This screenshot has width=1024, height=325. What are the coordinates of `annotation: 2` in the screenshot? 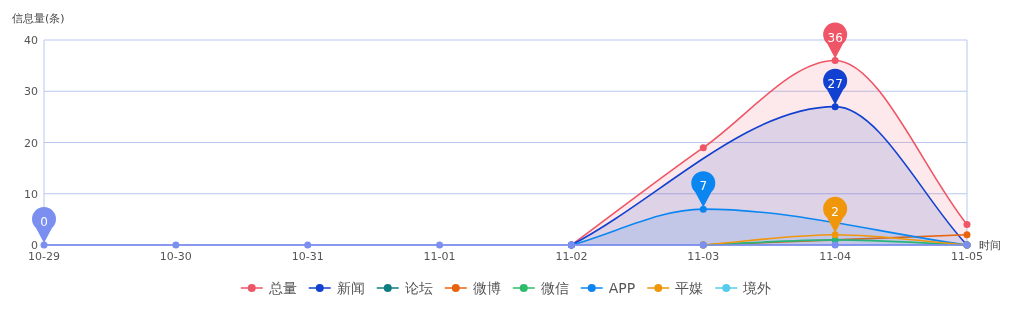 It's located at (835, 211).